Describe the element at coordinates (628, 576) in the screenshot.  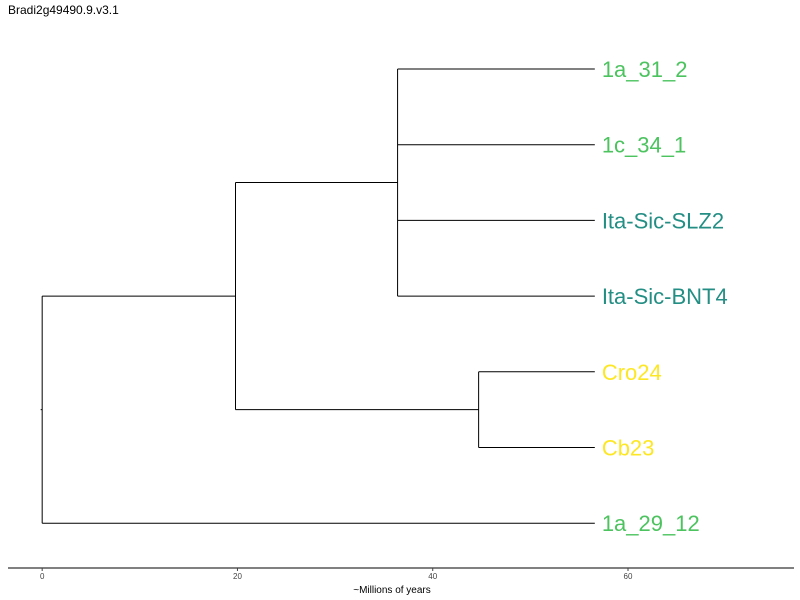
I see `x-tick-label: 60` at that location.